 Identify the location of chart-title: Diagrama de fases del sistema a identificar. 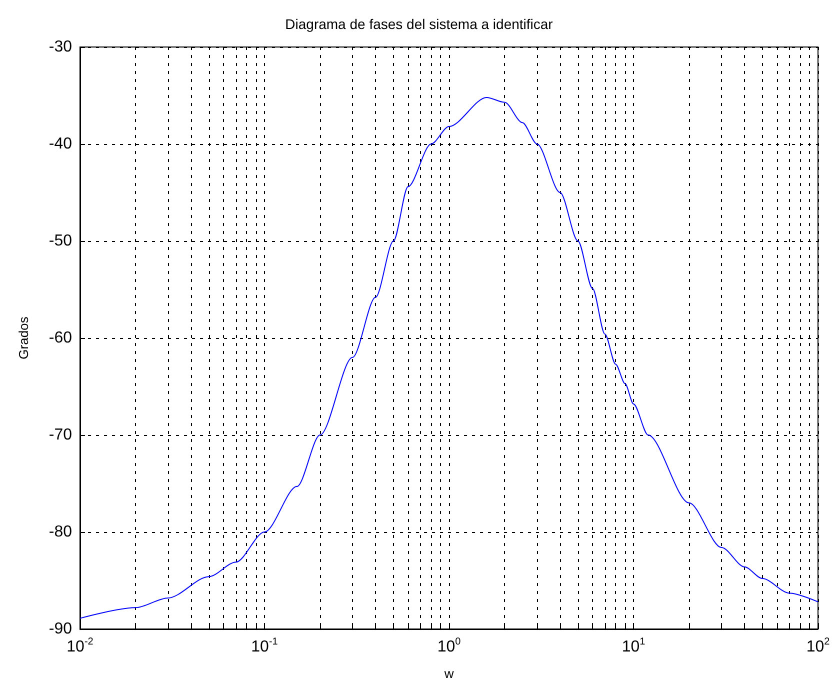
(419, 24).